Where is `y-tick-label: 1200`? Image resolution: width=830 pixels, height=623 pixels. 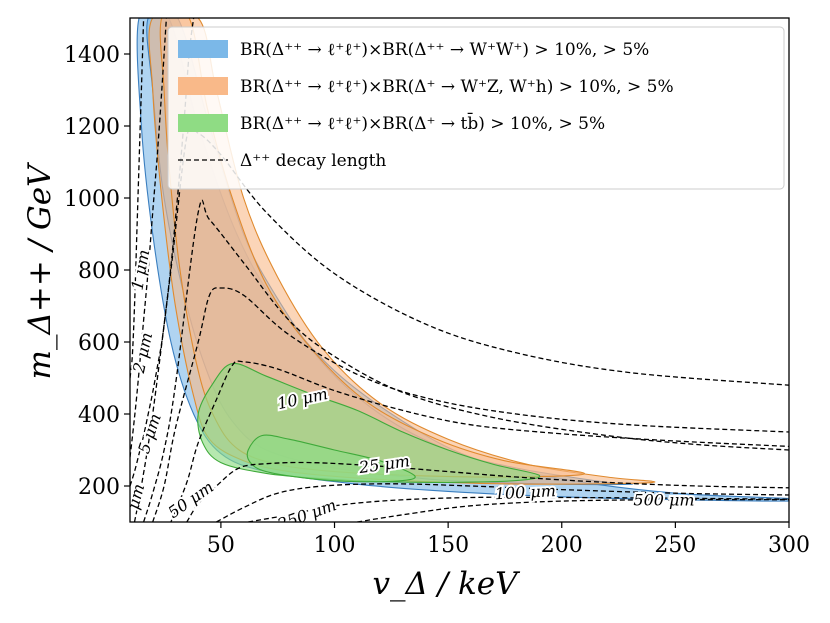 y-tick-label: 1200 is located at coordinates (92, 127).